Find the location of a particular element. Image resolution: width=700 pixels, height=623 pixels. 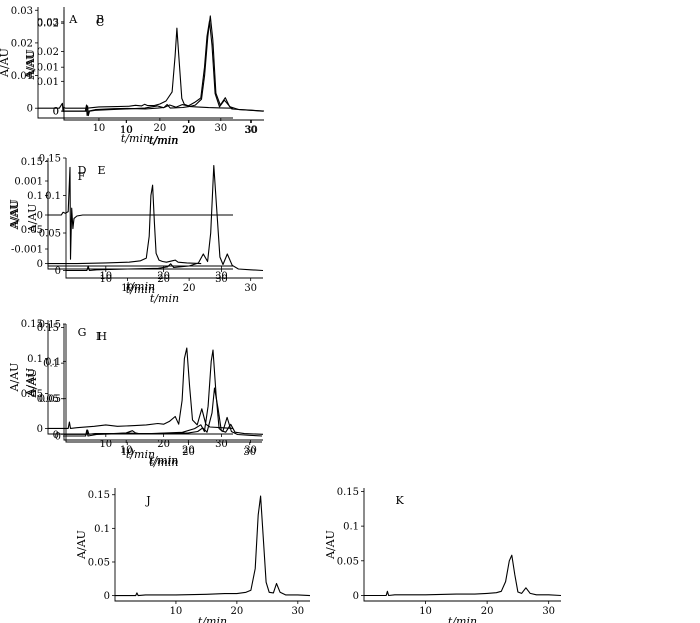

panel-label: K is located at coordinates (400, 500).